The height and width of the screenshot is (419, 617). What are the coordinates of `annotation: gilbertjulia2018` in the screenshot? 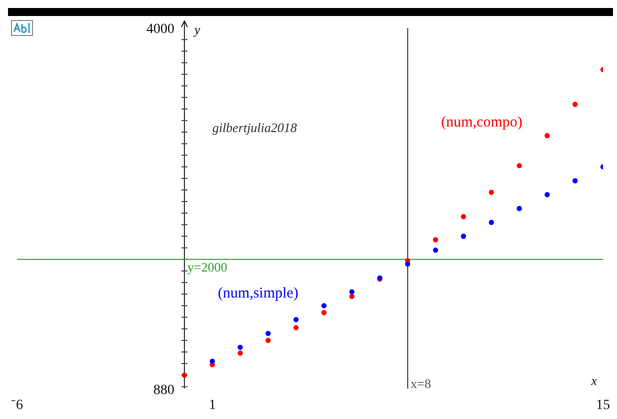 It's located at (255, 128).